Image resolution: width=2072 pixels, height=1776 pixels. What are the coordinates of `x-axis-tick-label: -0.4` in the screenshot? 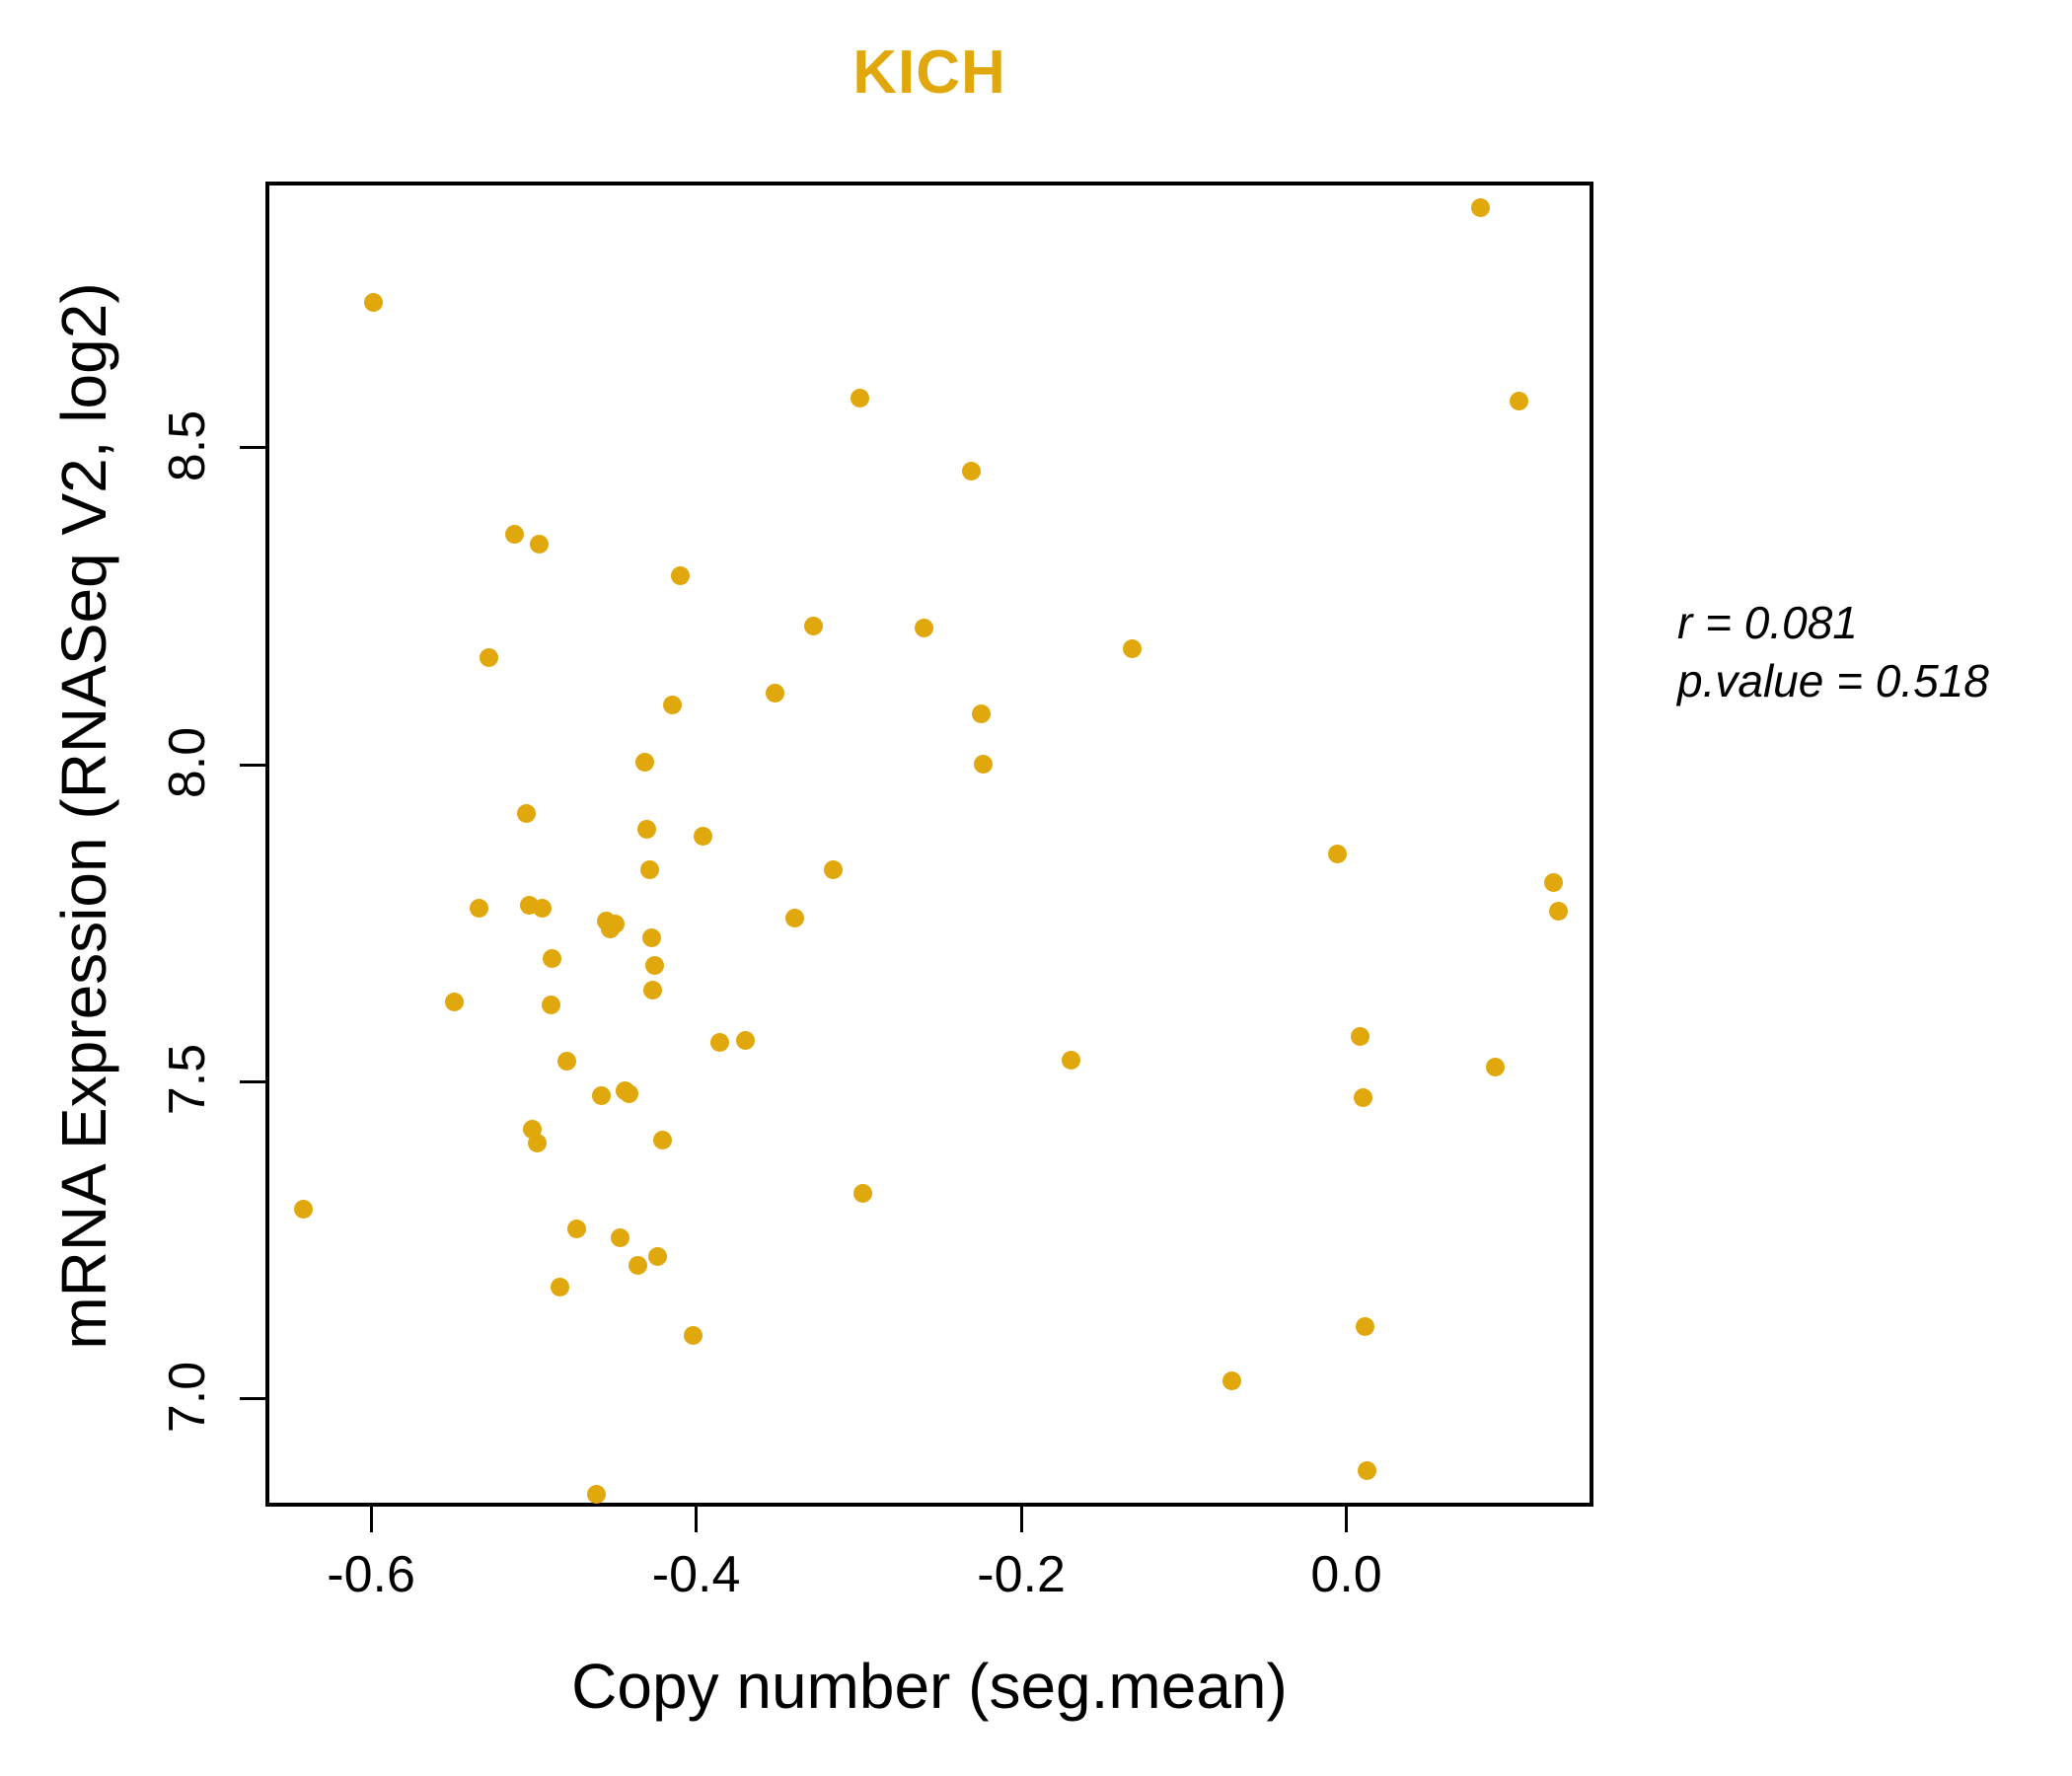 It's located at (696, 1574).